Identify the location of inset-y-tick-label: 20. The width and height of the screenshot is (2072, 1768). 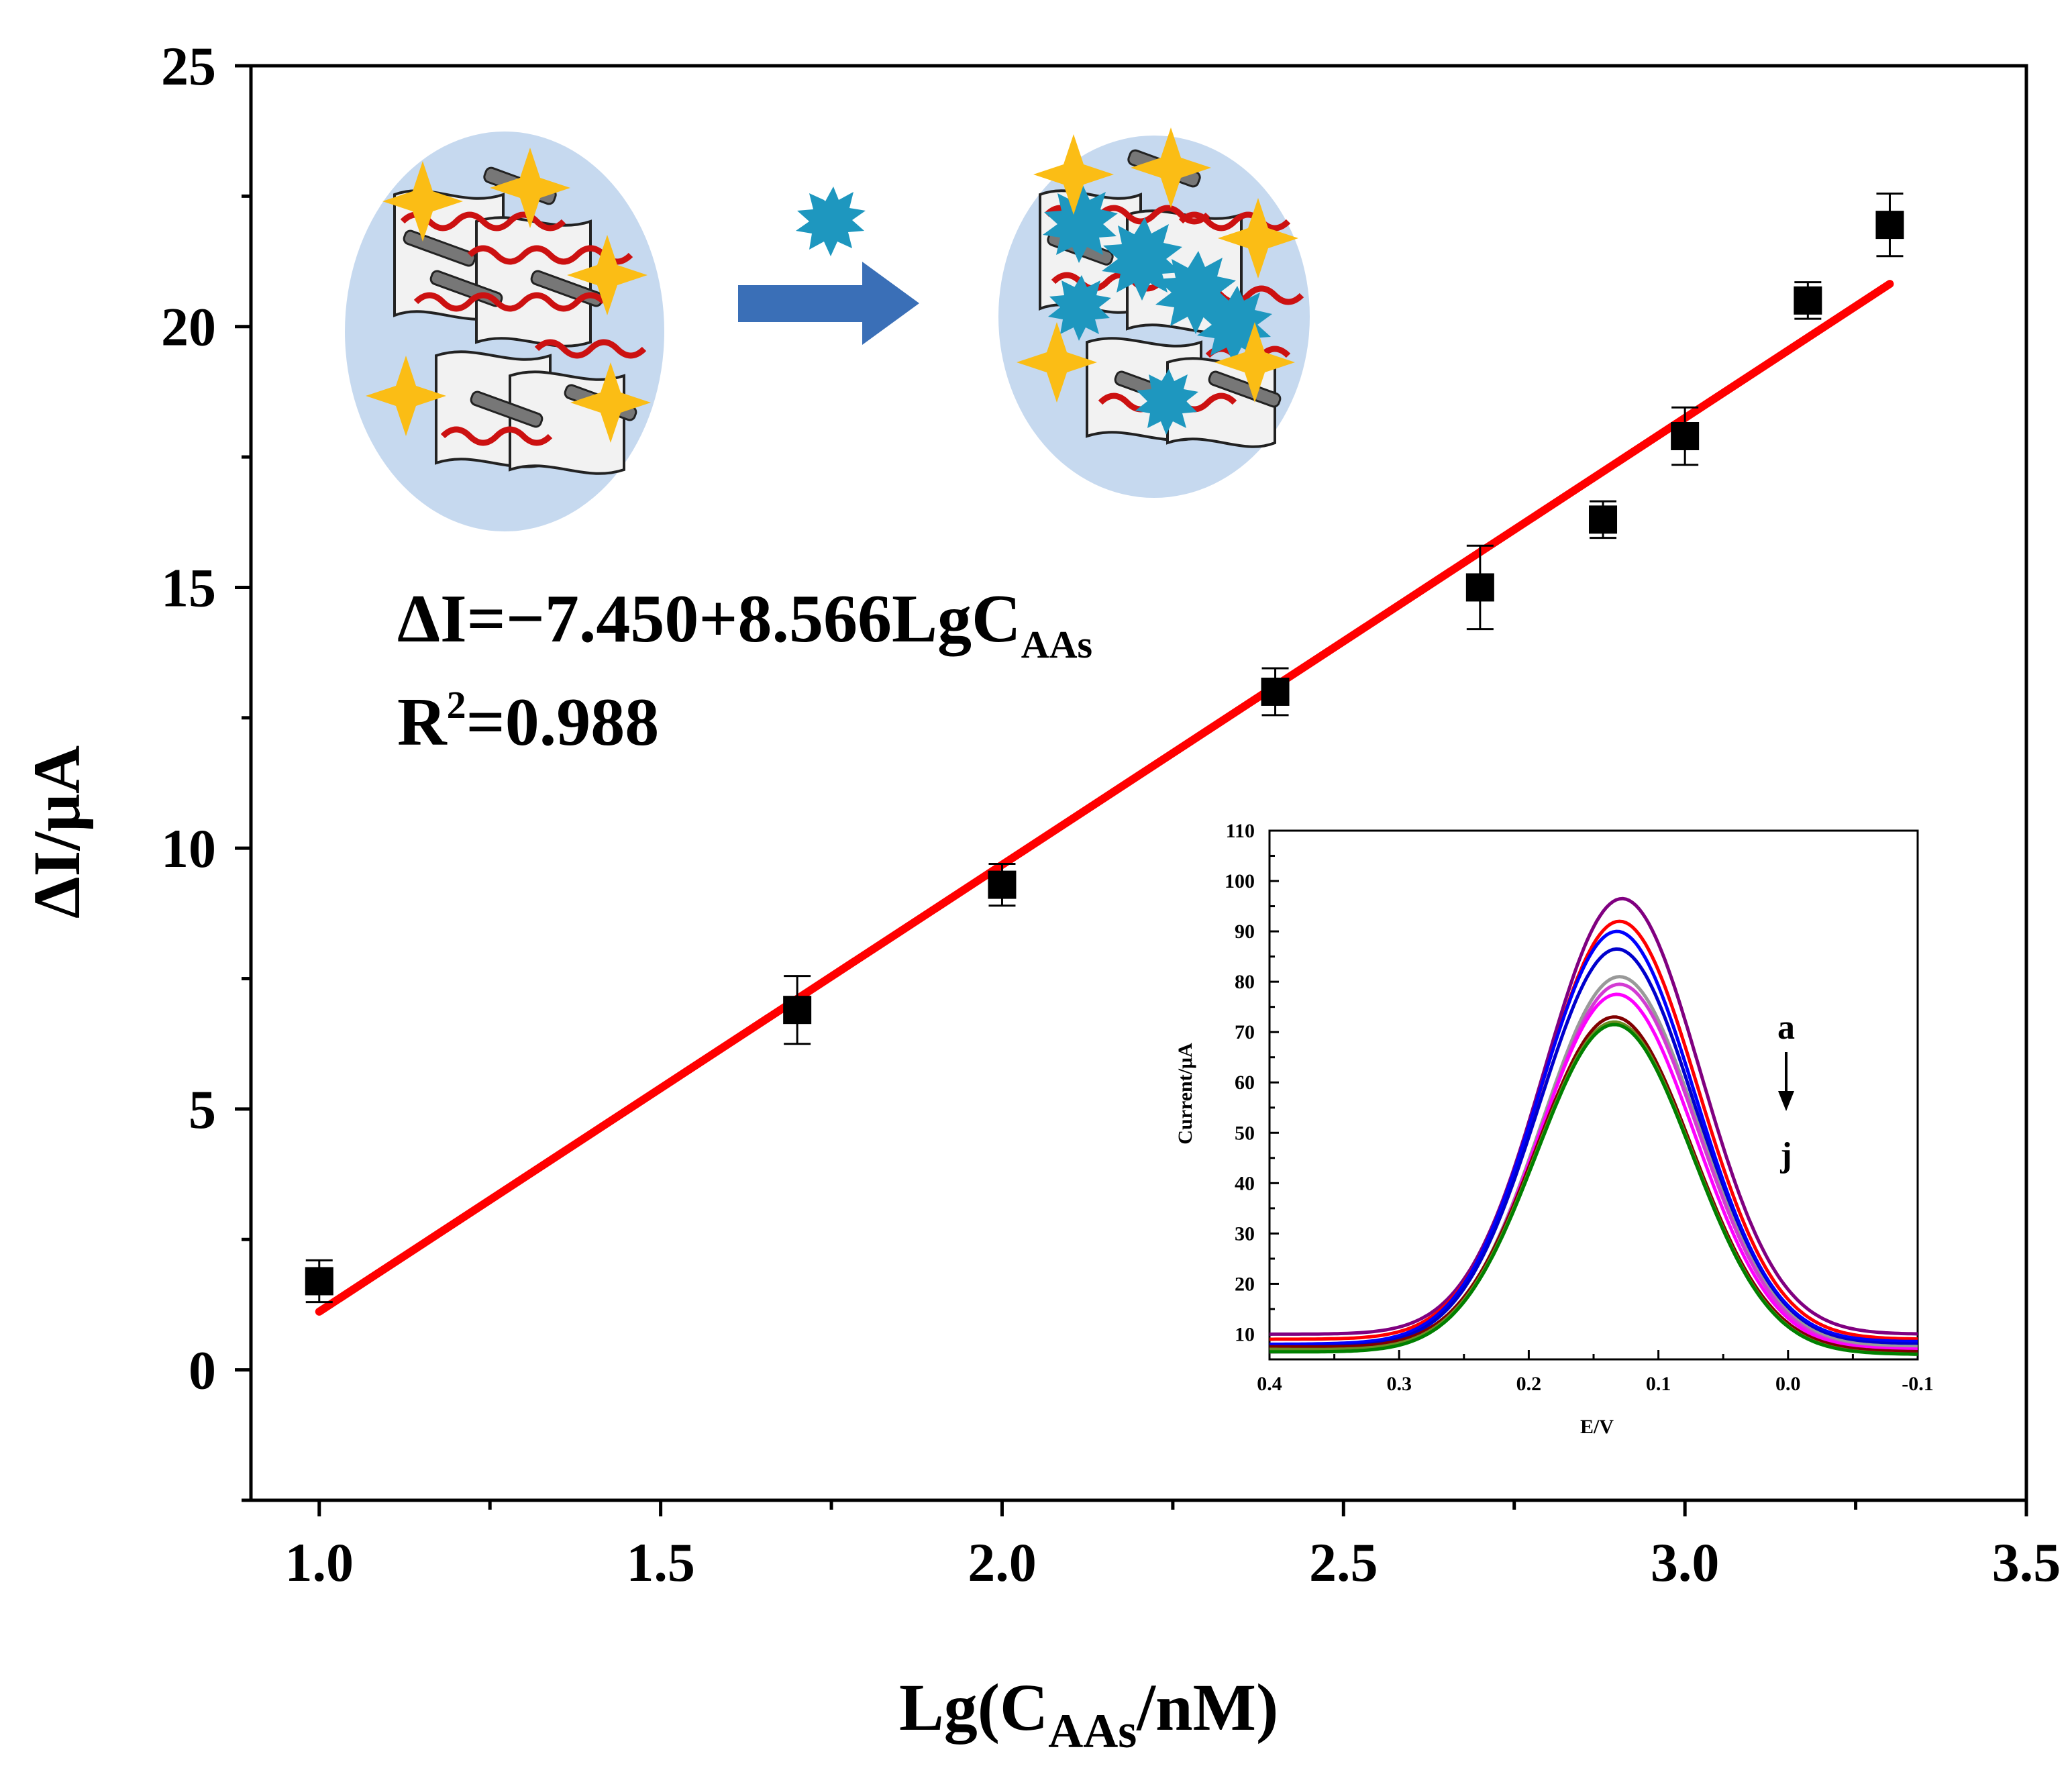
(1245, 1284).